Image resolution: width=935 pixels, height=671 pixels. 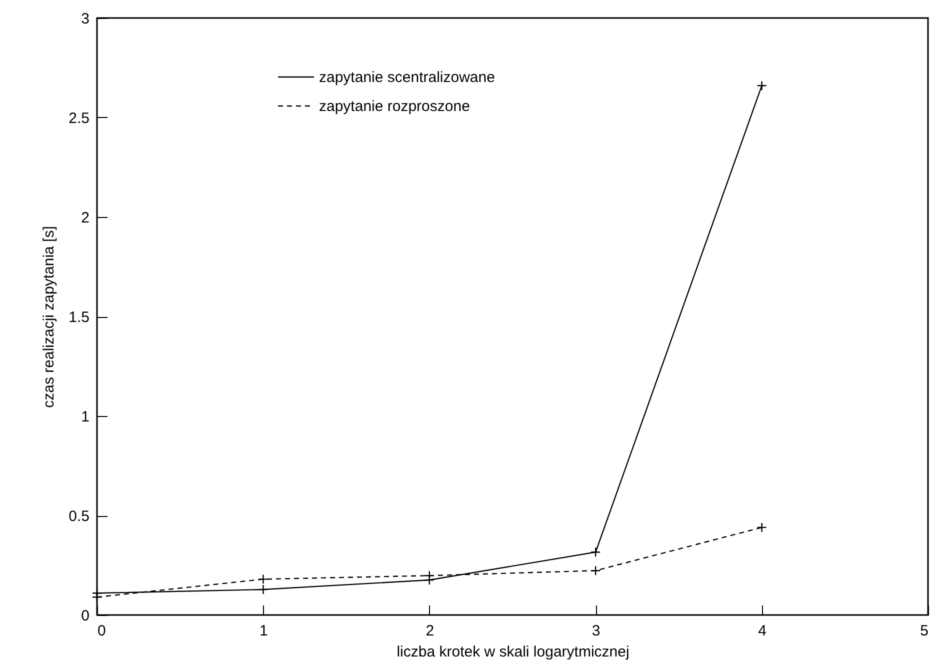 I want to click on y-tick-label: 2, so click(x=85, y=218).